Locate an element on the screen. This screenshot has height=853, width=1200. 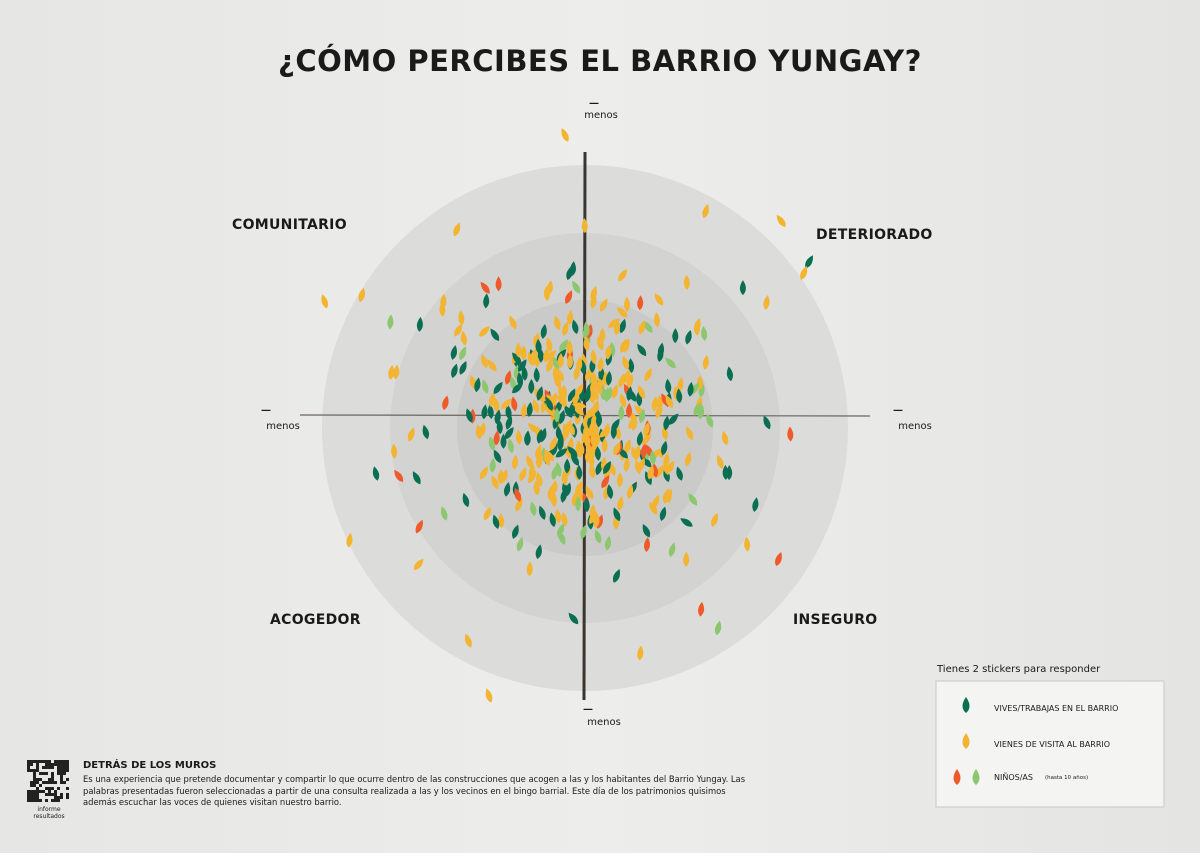
legend-note: (hasta 10 años) is located at coordinates (1067, 778).